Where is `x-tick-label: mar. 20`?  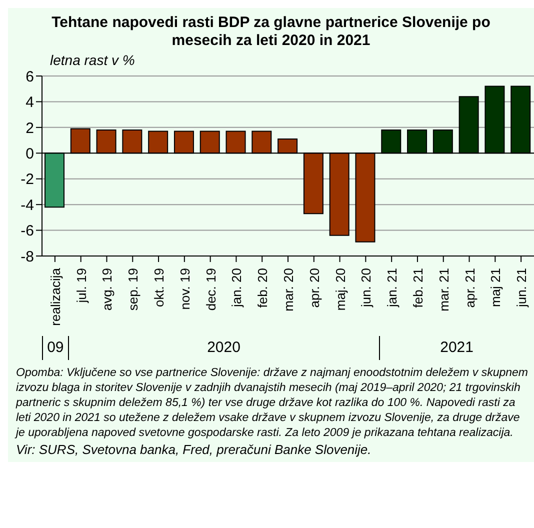 x-tick-label: mar. 20 is located at coordinates (288, 290).